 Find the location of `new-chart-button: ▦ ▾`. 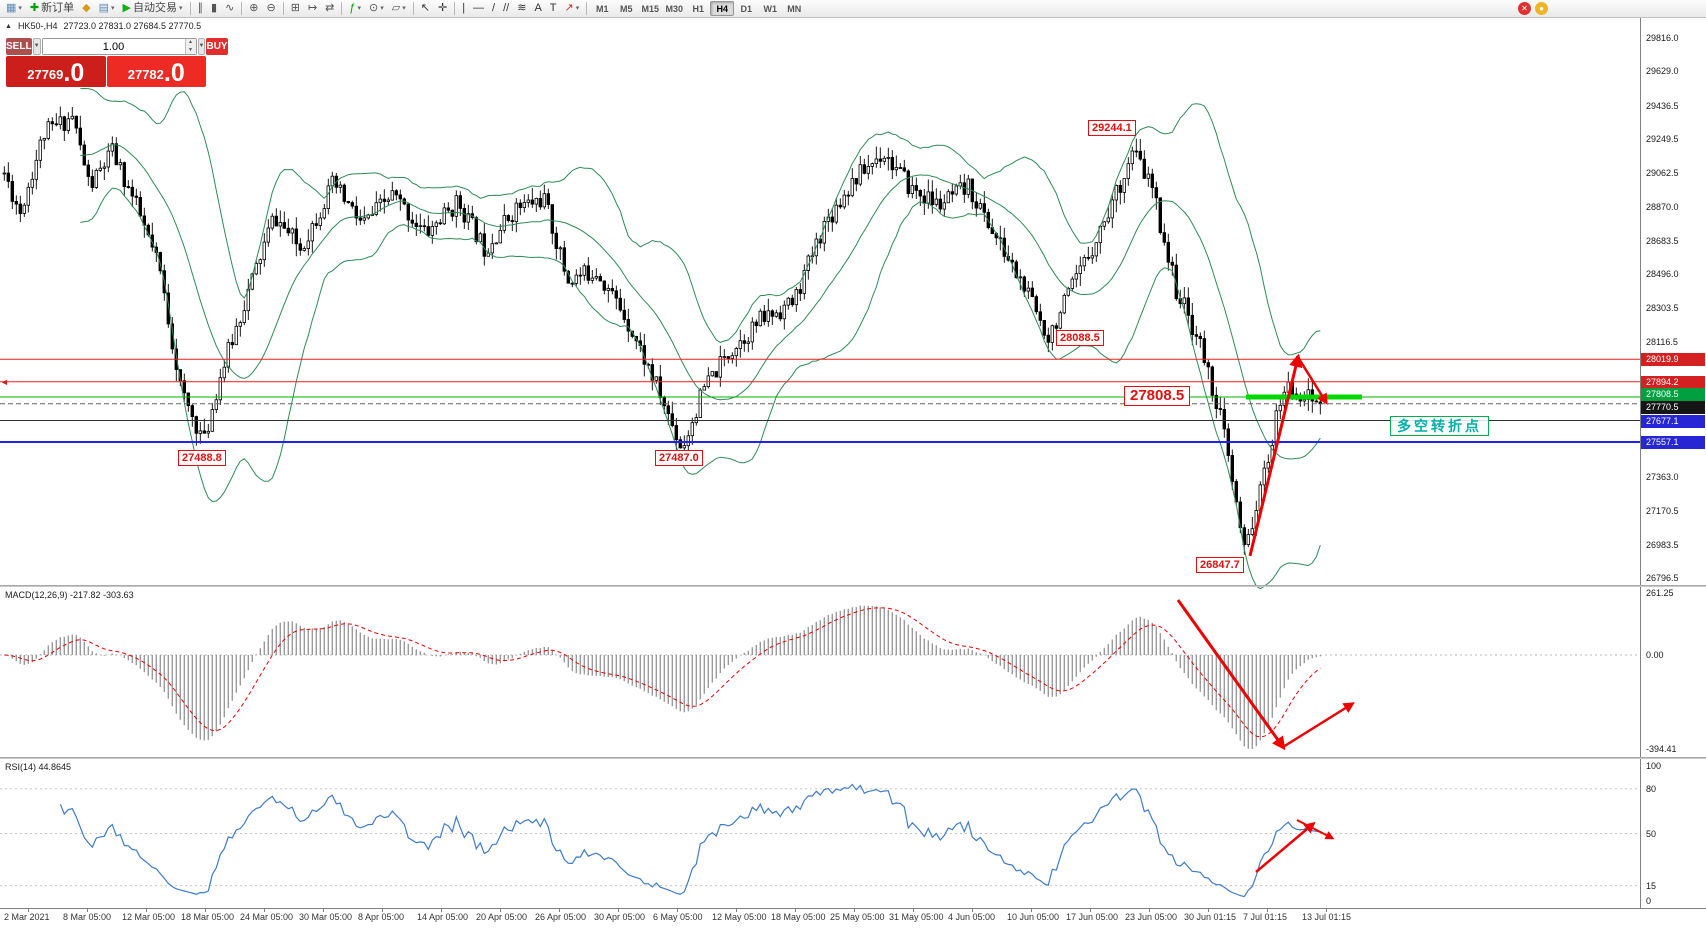

new-chart-button: ▦ ▾ is located at coordinates (14, 9).